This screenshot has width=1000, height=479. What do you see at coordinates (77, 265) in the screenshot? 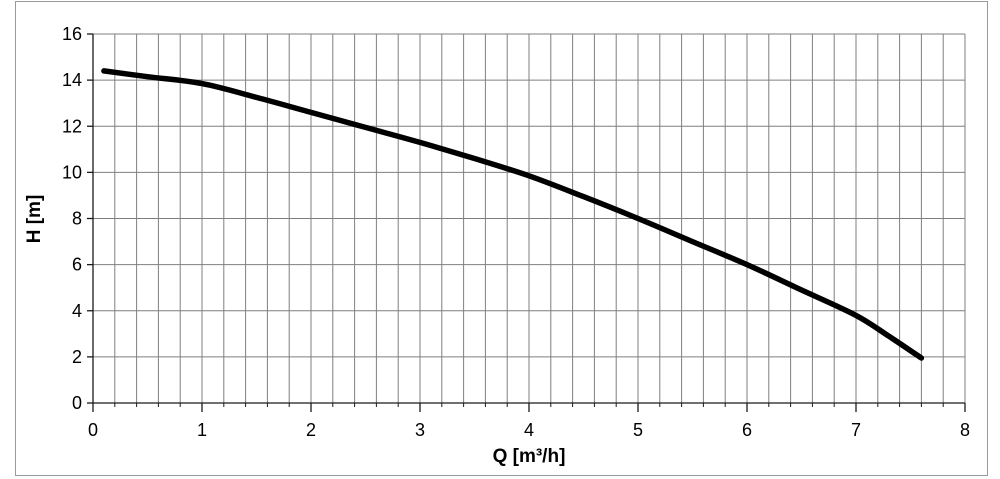
I see `y-tick-label: 6` at bounding box center [77, 265].